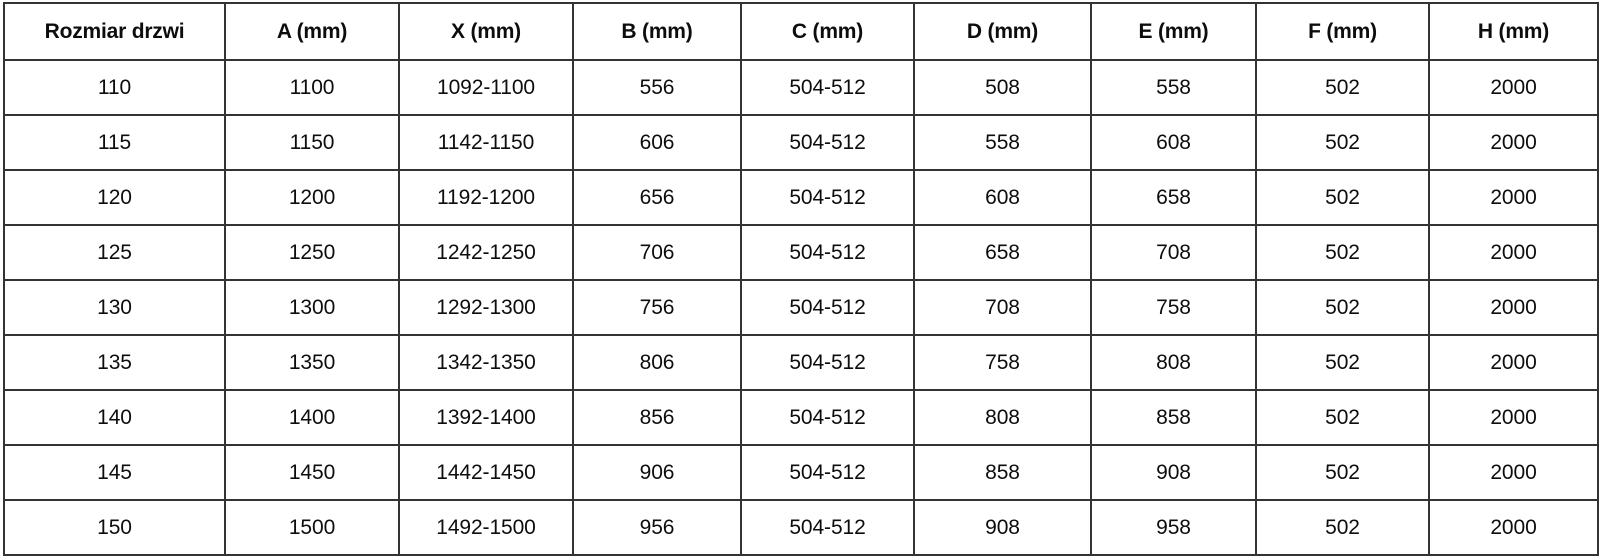  I want to click on table-cell: 706, so click(657, 252).